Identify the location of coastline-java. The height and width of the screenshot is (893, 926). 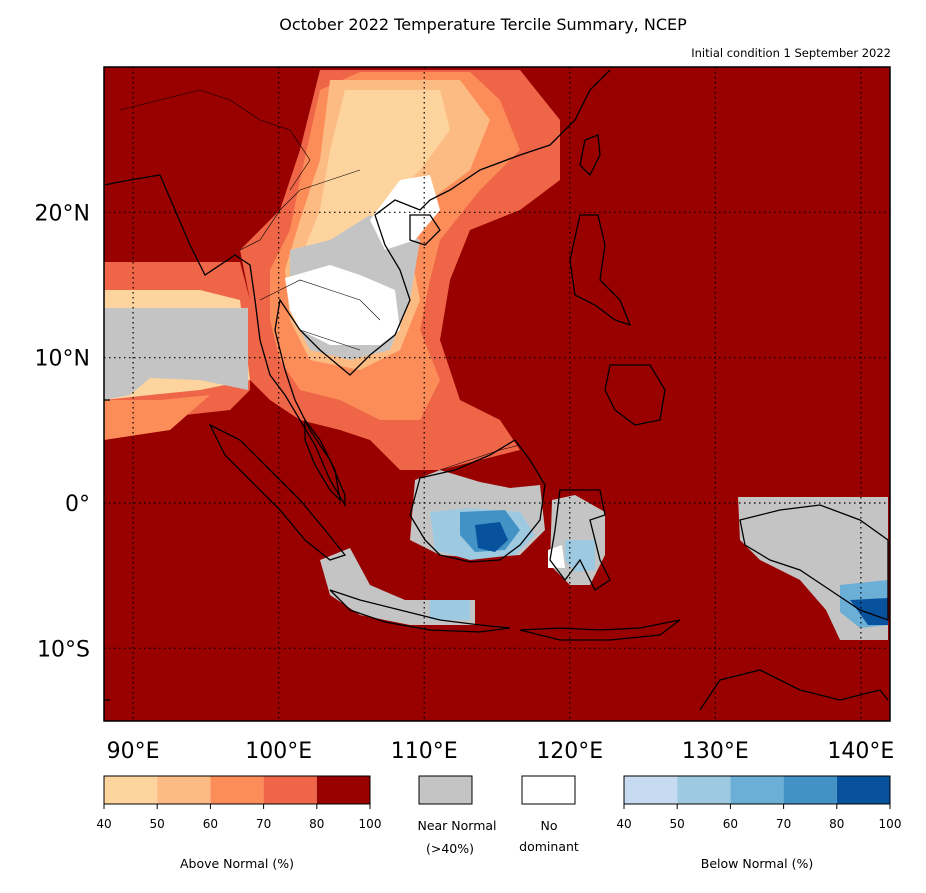
(420, 611).